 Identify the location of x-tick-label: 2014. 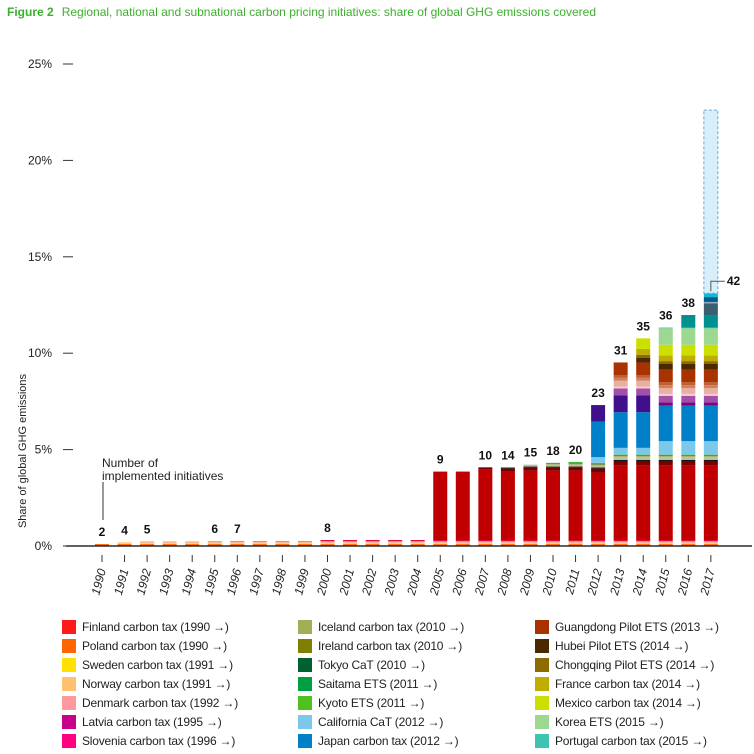
(639, 582).